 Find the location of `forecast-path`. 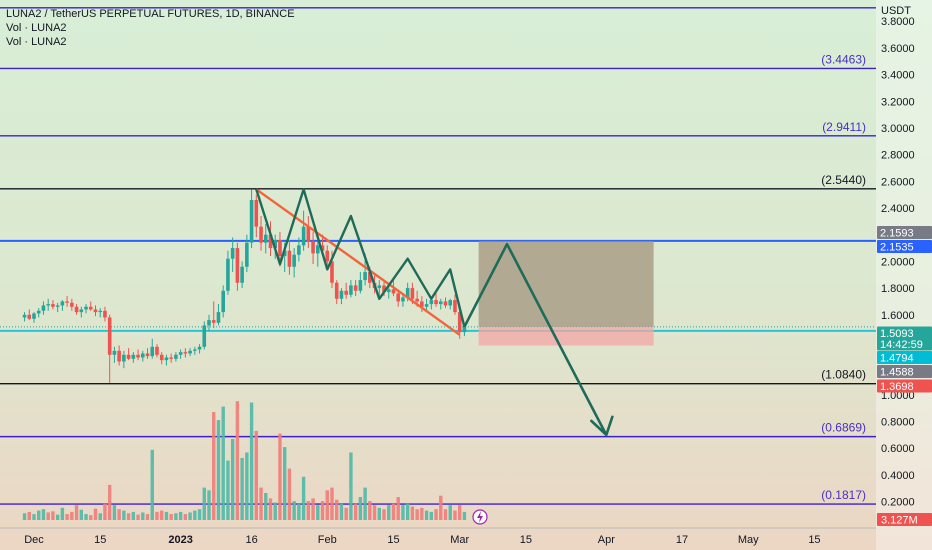

forecast-path is located at coordinates (535, 339).